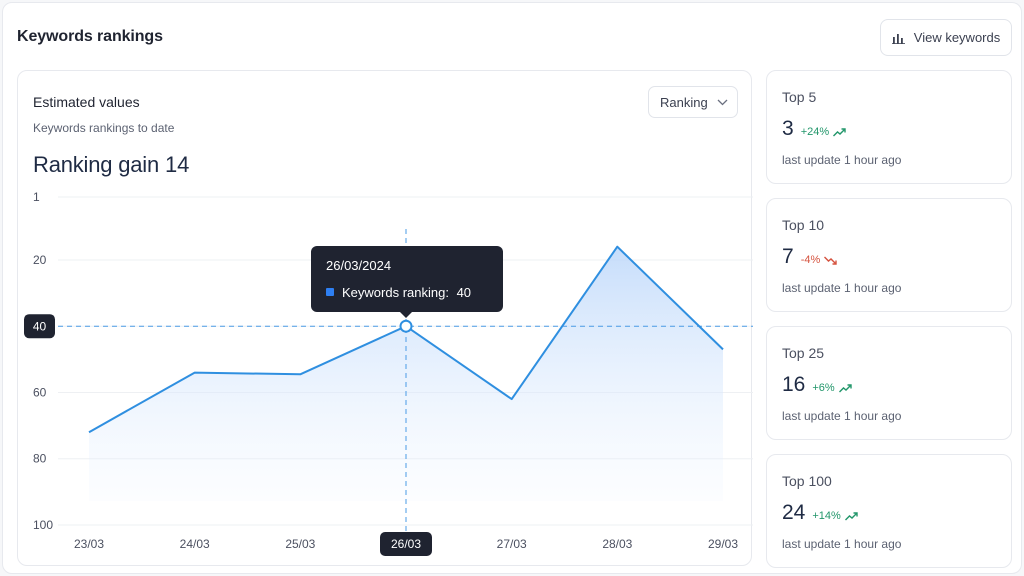 The width and height of the screenshot is (1024, 576). I want to click on stat-label: Top 10, so click(803, 225).